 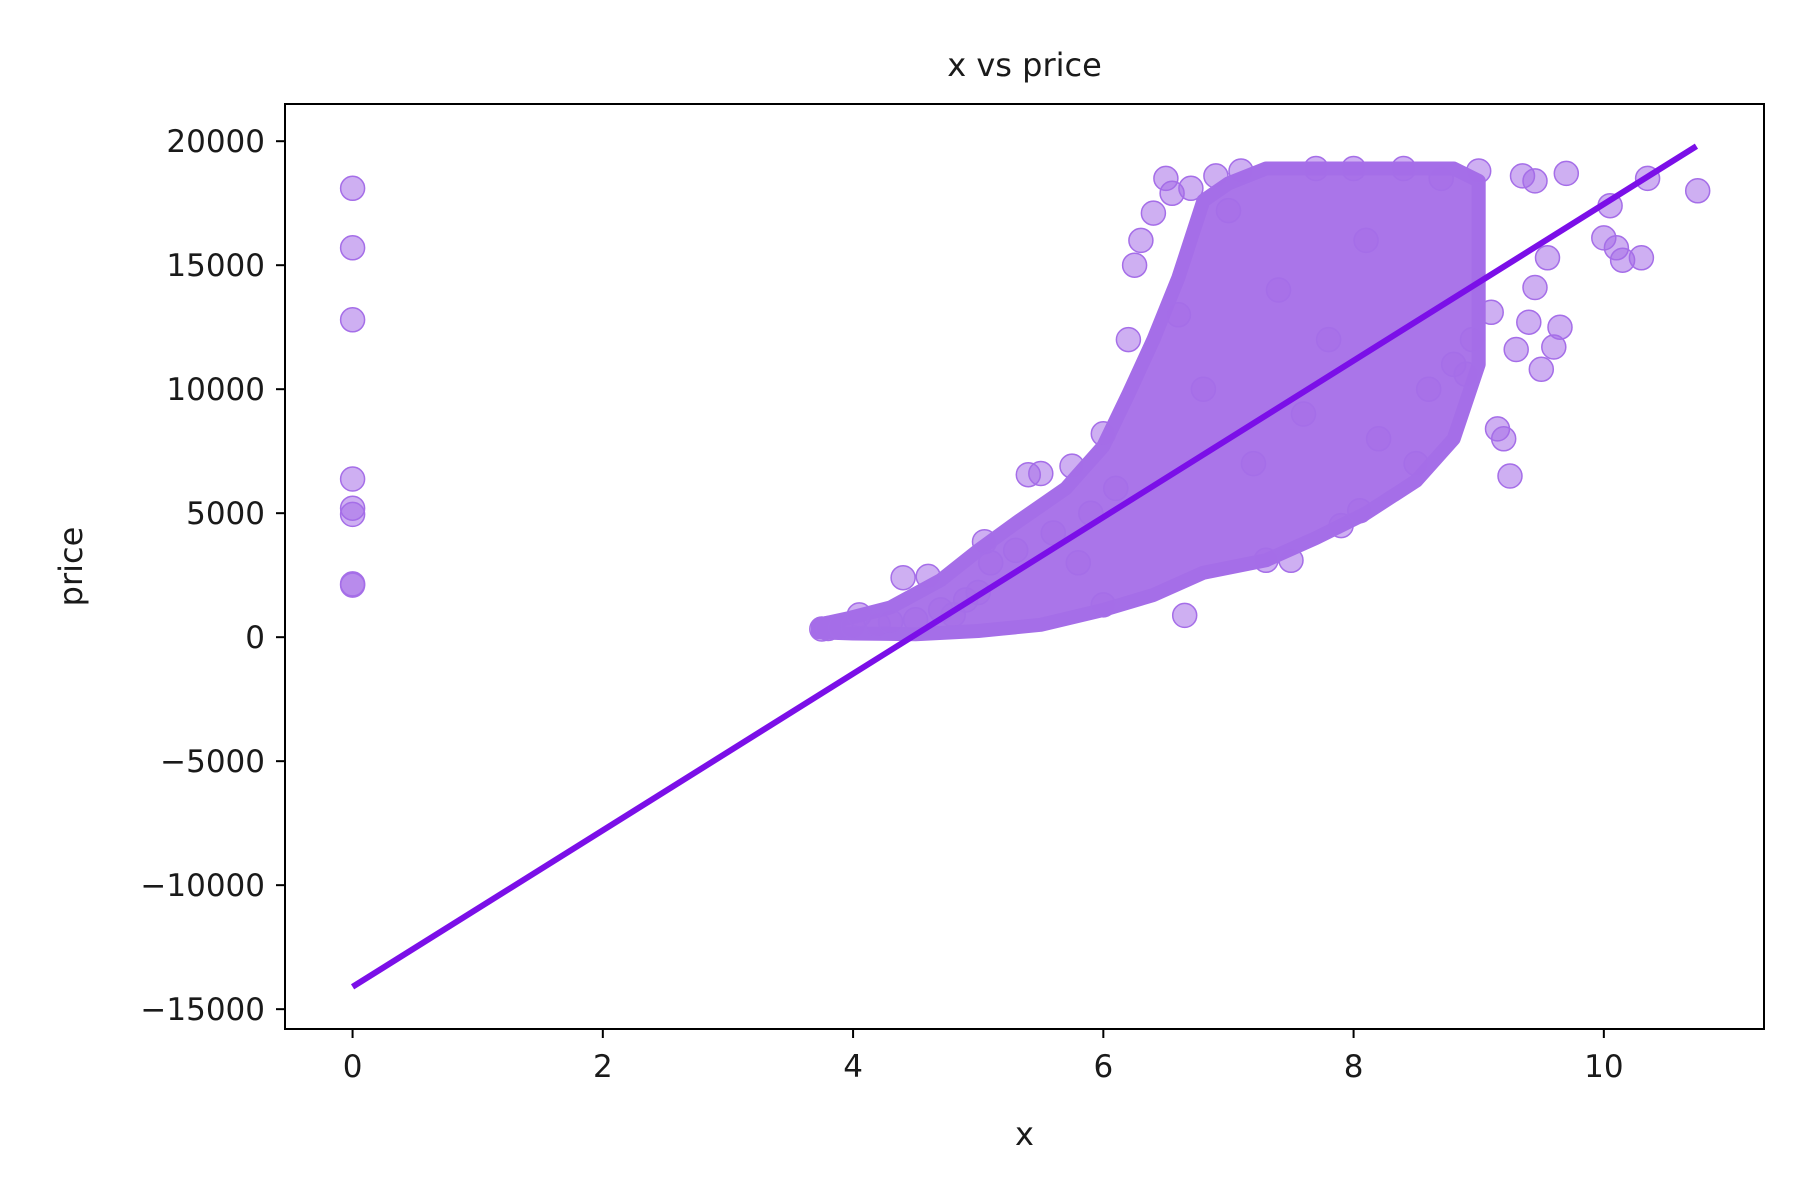 What do you see at coordinates (1024, 1134) in the screenshot?
I see `x-axis-title: x` at bounding box center [1024, 1134].